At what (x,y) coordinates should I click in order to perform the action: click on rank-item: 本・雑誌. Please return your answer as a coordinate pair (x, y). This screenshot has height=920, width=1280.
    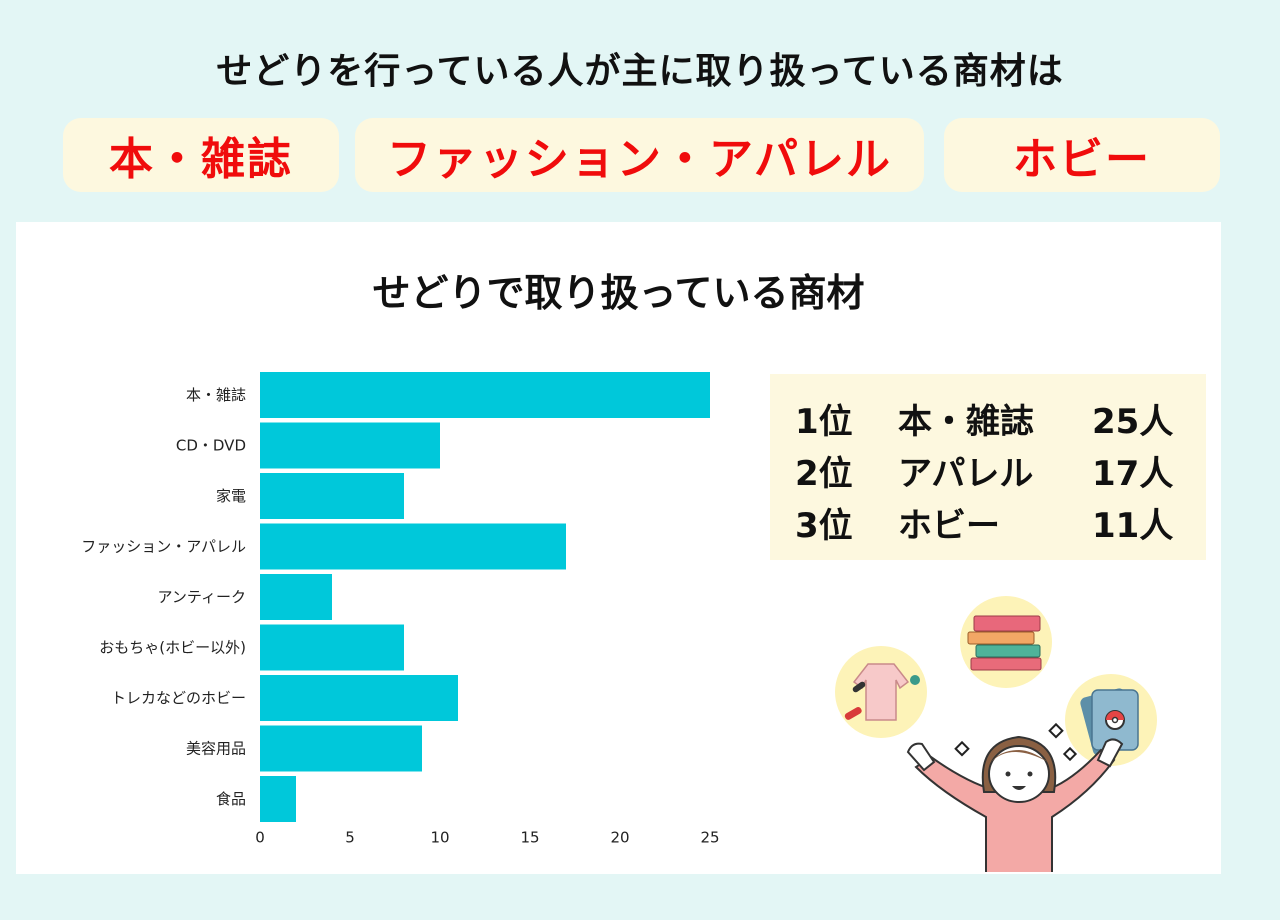
    Looking at the image, I should click on (966, 422).